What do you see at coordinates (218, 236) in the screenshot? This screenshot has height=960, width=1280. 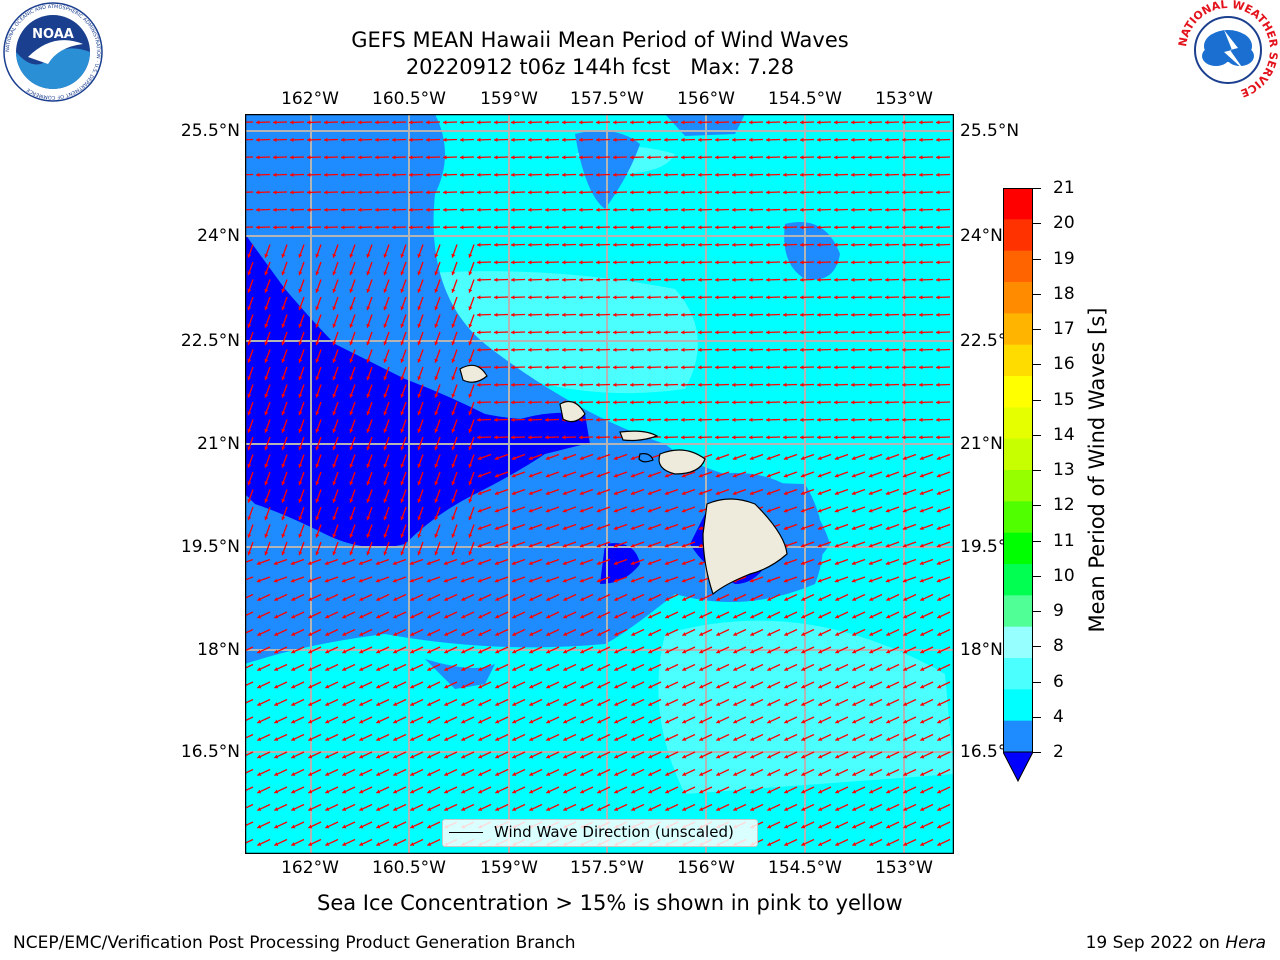 I see `lat-label-left: 24°N` at bounding box center [218, 236].